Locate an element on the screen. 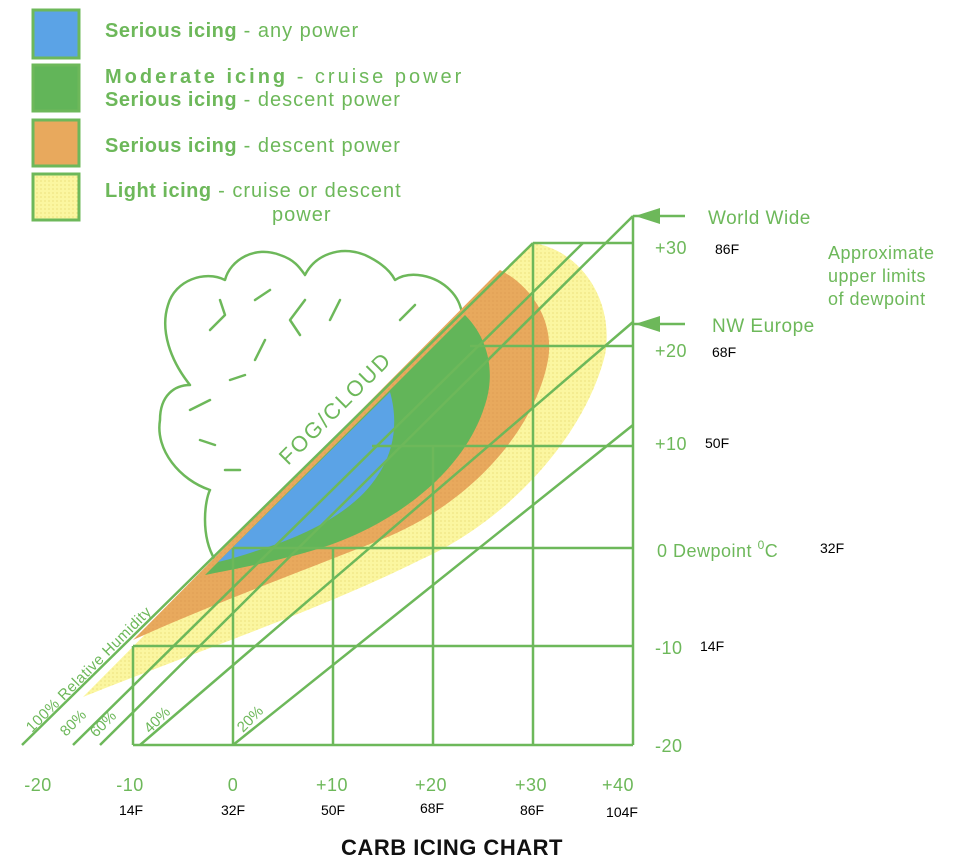  legend-2-label: Moderate icing - cruise power is located at coordinates (284, 77).